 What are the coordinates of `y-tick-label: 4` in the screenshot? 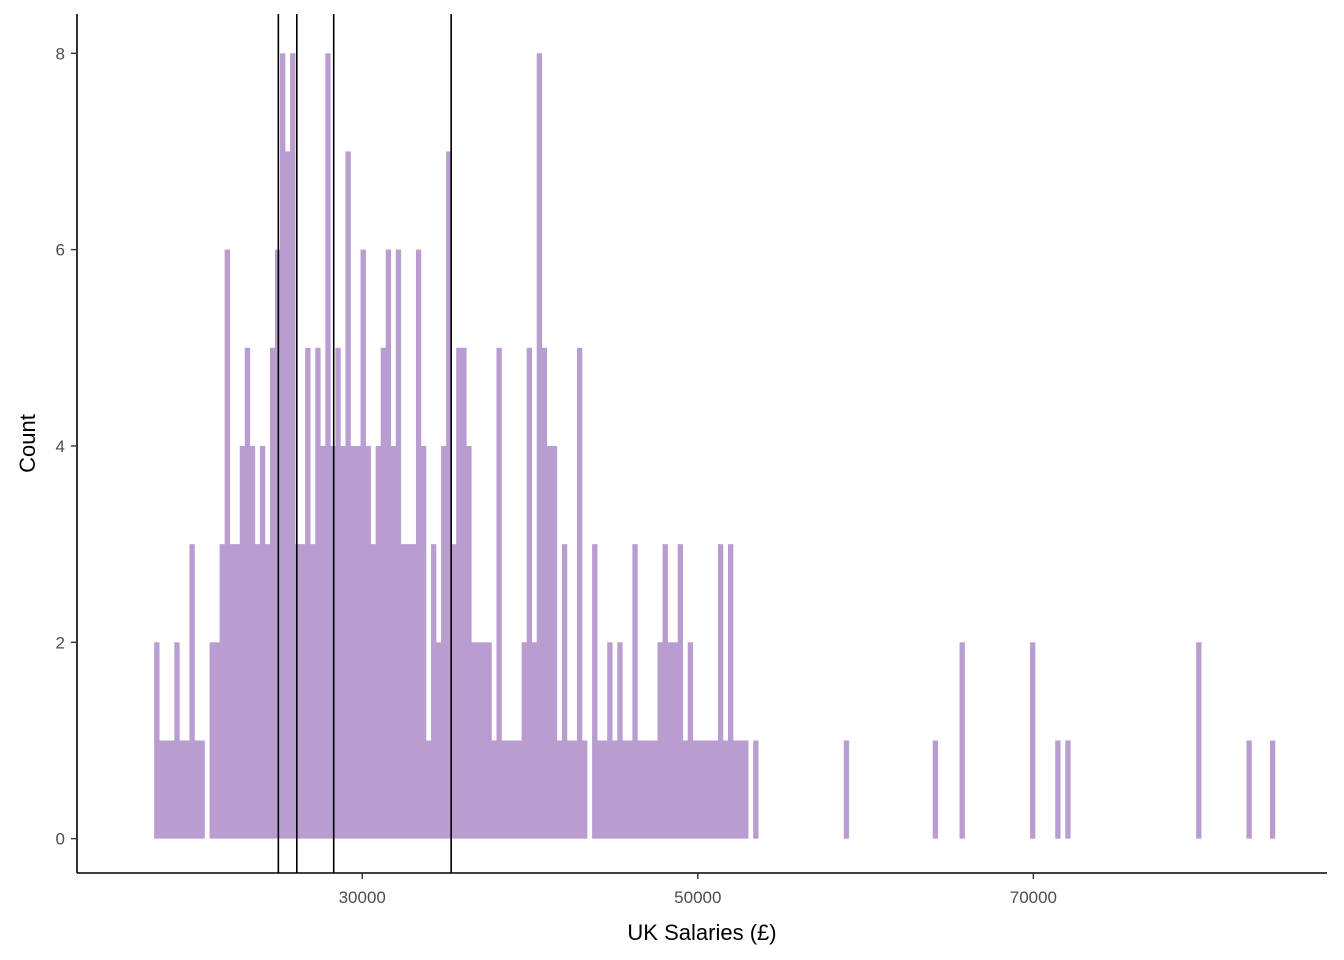 It's located at (60, 446).